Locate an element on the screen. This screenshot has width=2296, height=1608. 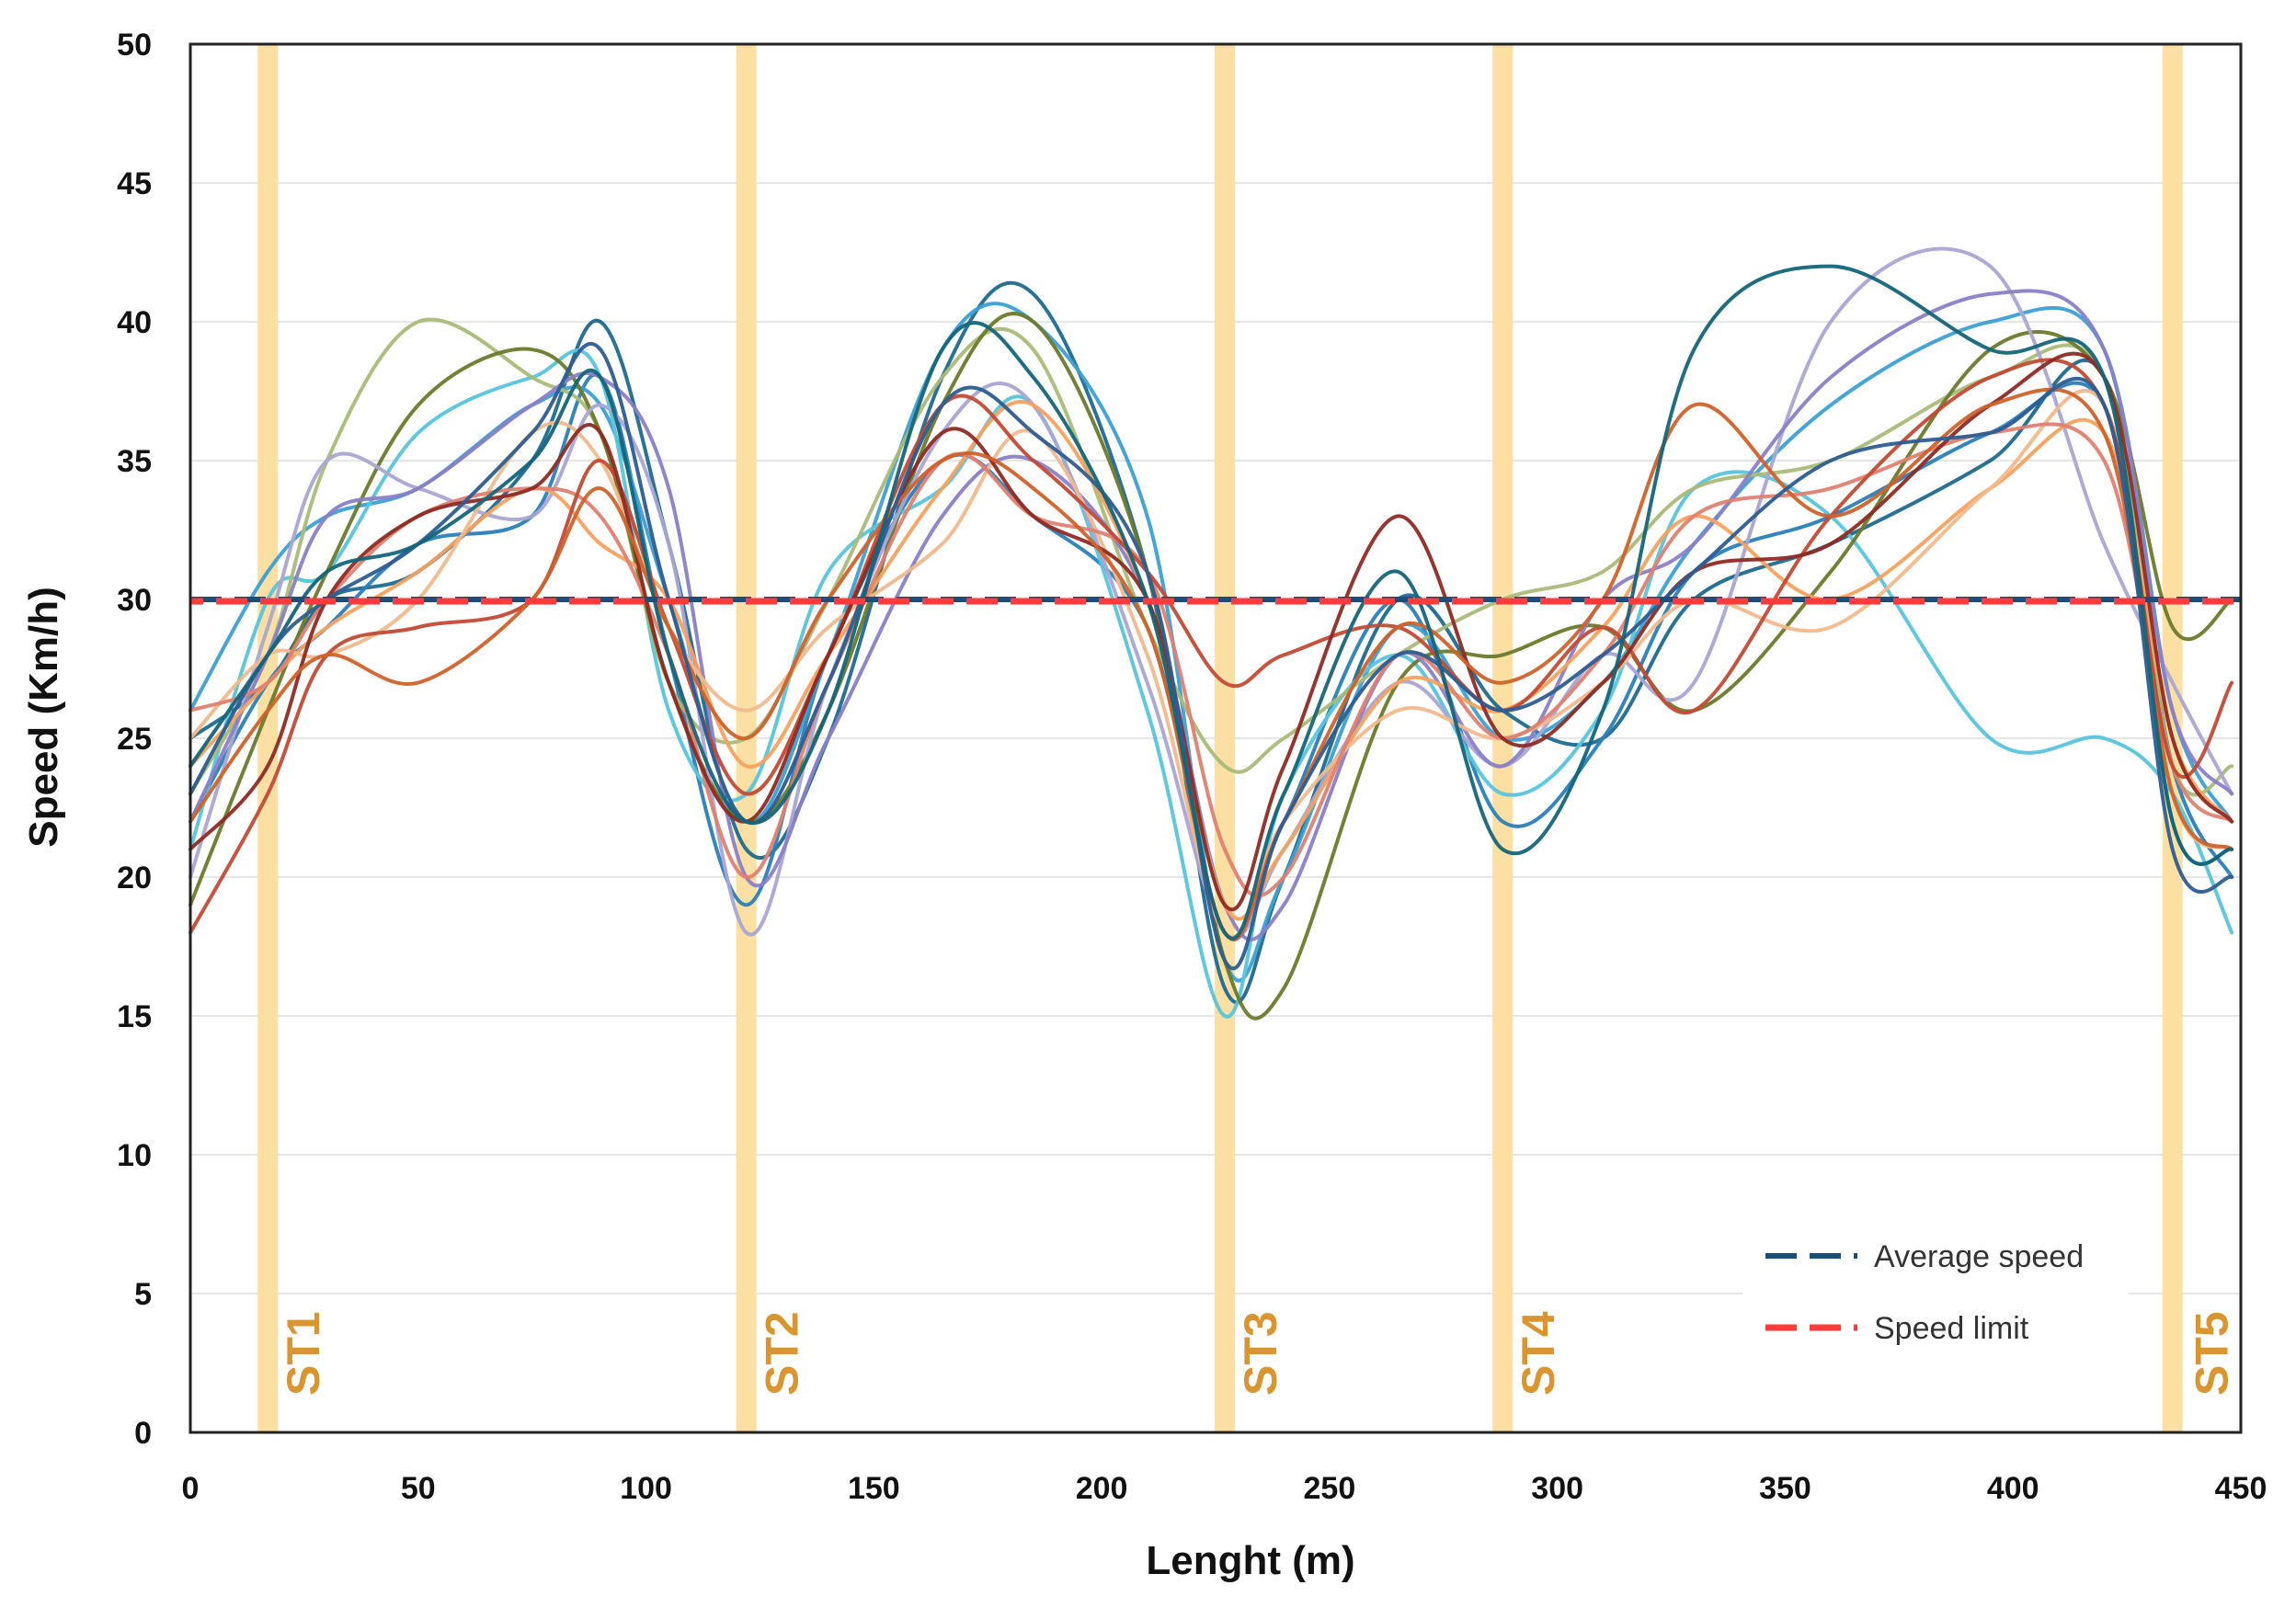
legend: Average speed Speed limit is located at coordinates (1935, 1298).